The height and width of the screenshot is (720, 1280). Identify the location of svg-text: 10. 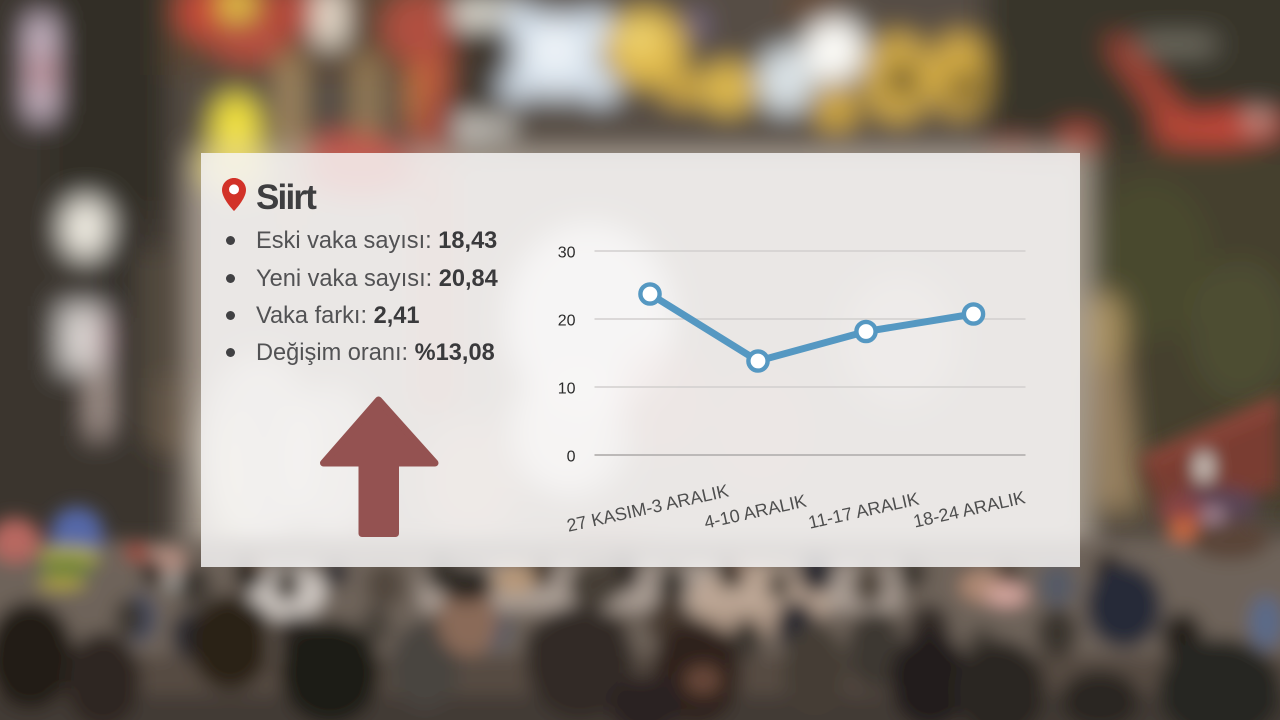
(567, 389).